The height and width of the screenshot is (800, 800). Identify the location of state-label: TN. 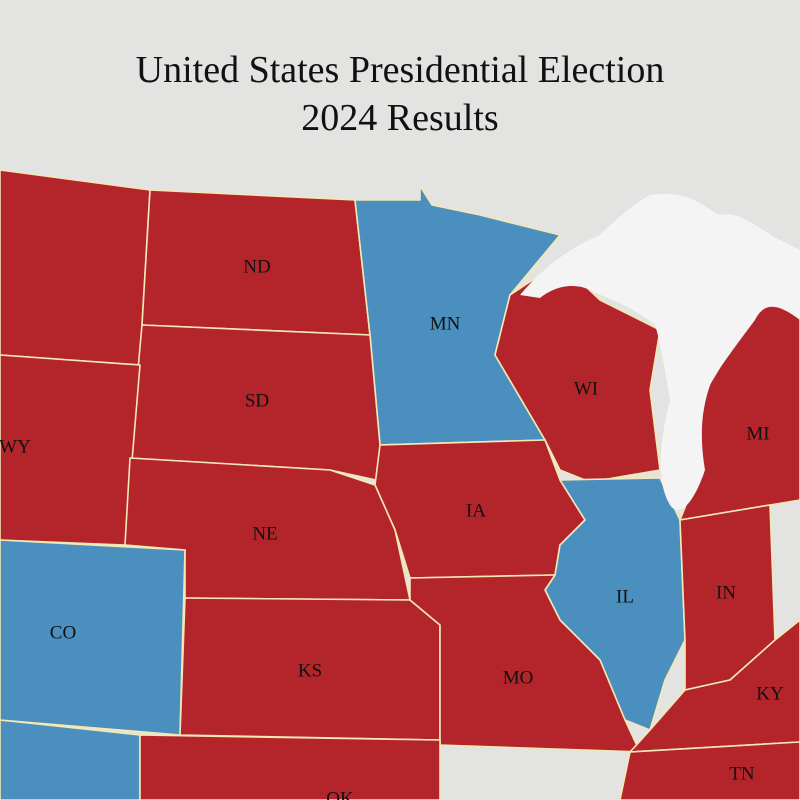
(742, 773).